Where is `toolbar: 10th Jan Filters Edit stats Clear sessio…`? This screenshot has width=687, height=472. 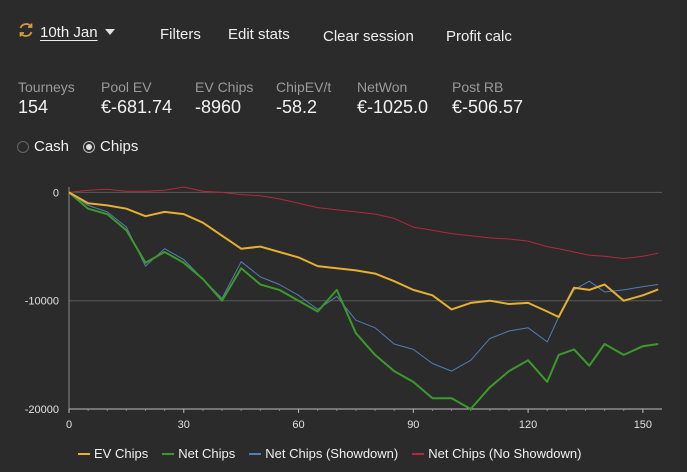 toolbar: 10th Jan Filters Edit stats Clear sessio… is located at coordinates (343, 35).